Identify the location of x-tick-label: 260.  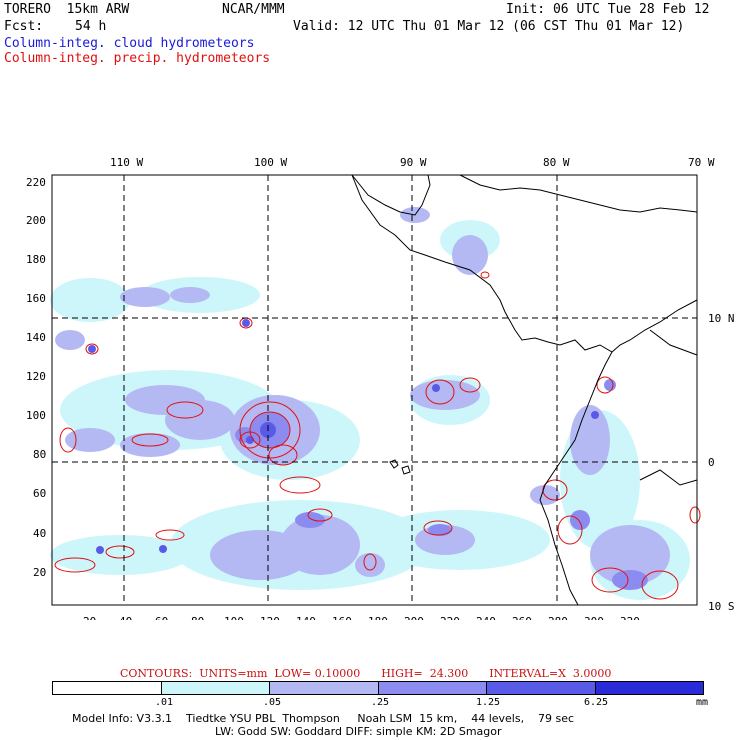
(522, 617).